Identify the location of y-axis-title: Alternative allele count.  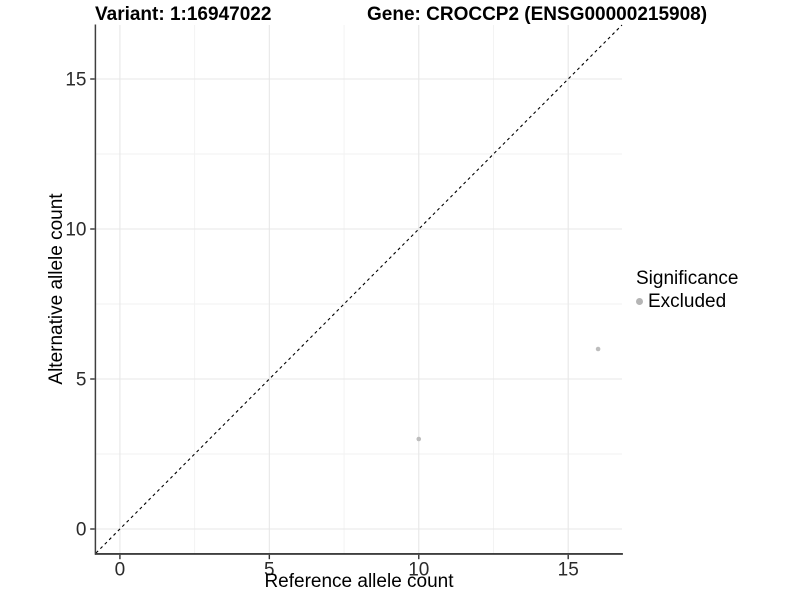
(56, 289).